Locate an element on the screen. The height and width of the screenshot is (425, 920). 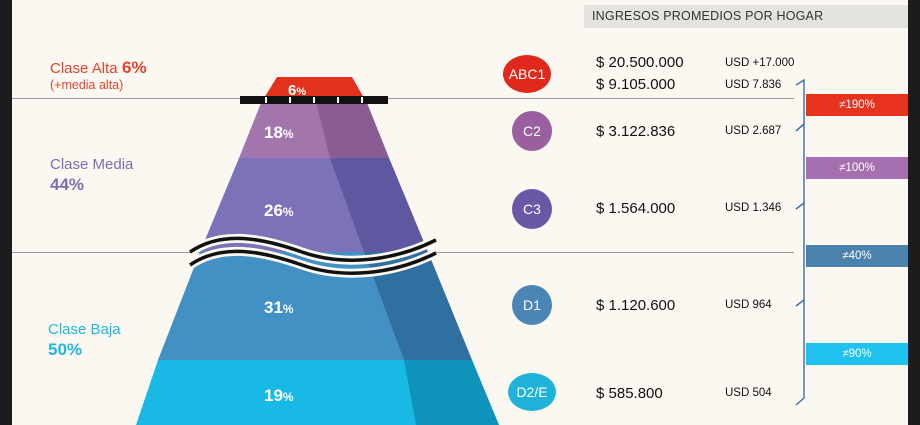
header-bar is located at coordinates (746, 16).